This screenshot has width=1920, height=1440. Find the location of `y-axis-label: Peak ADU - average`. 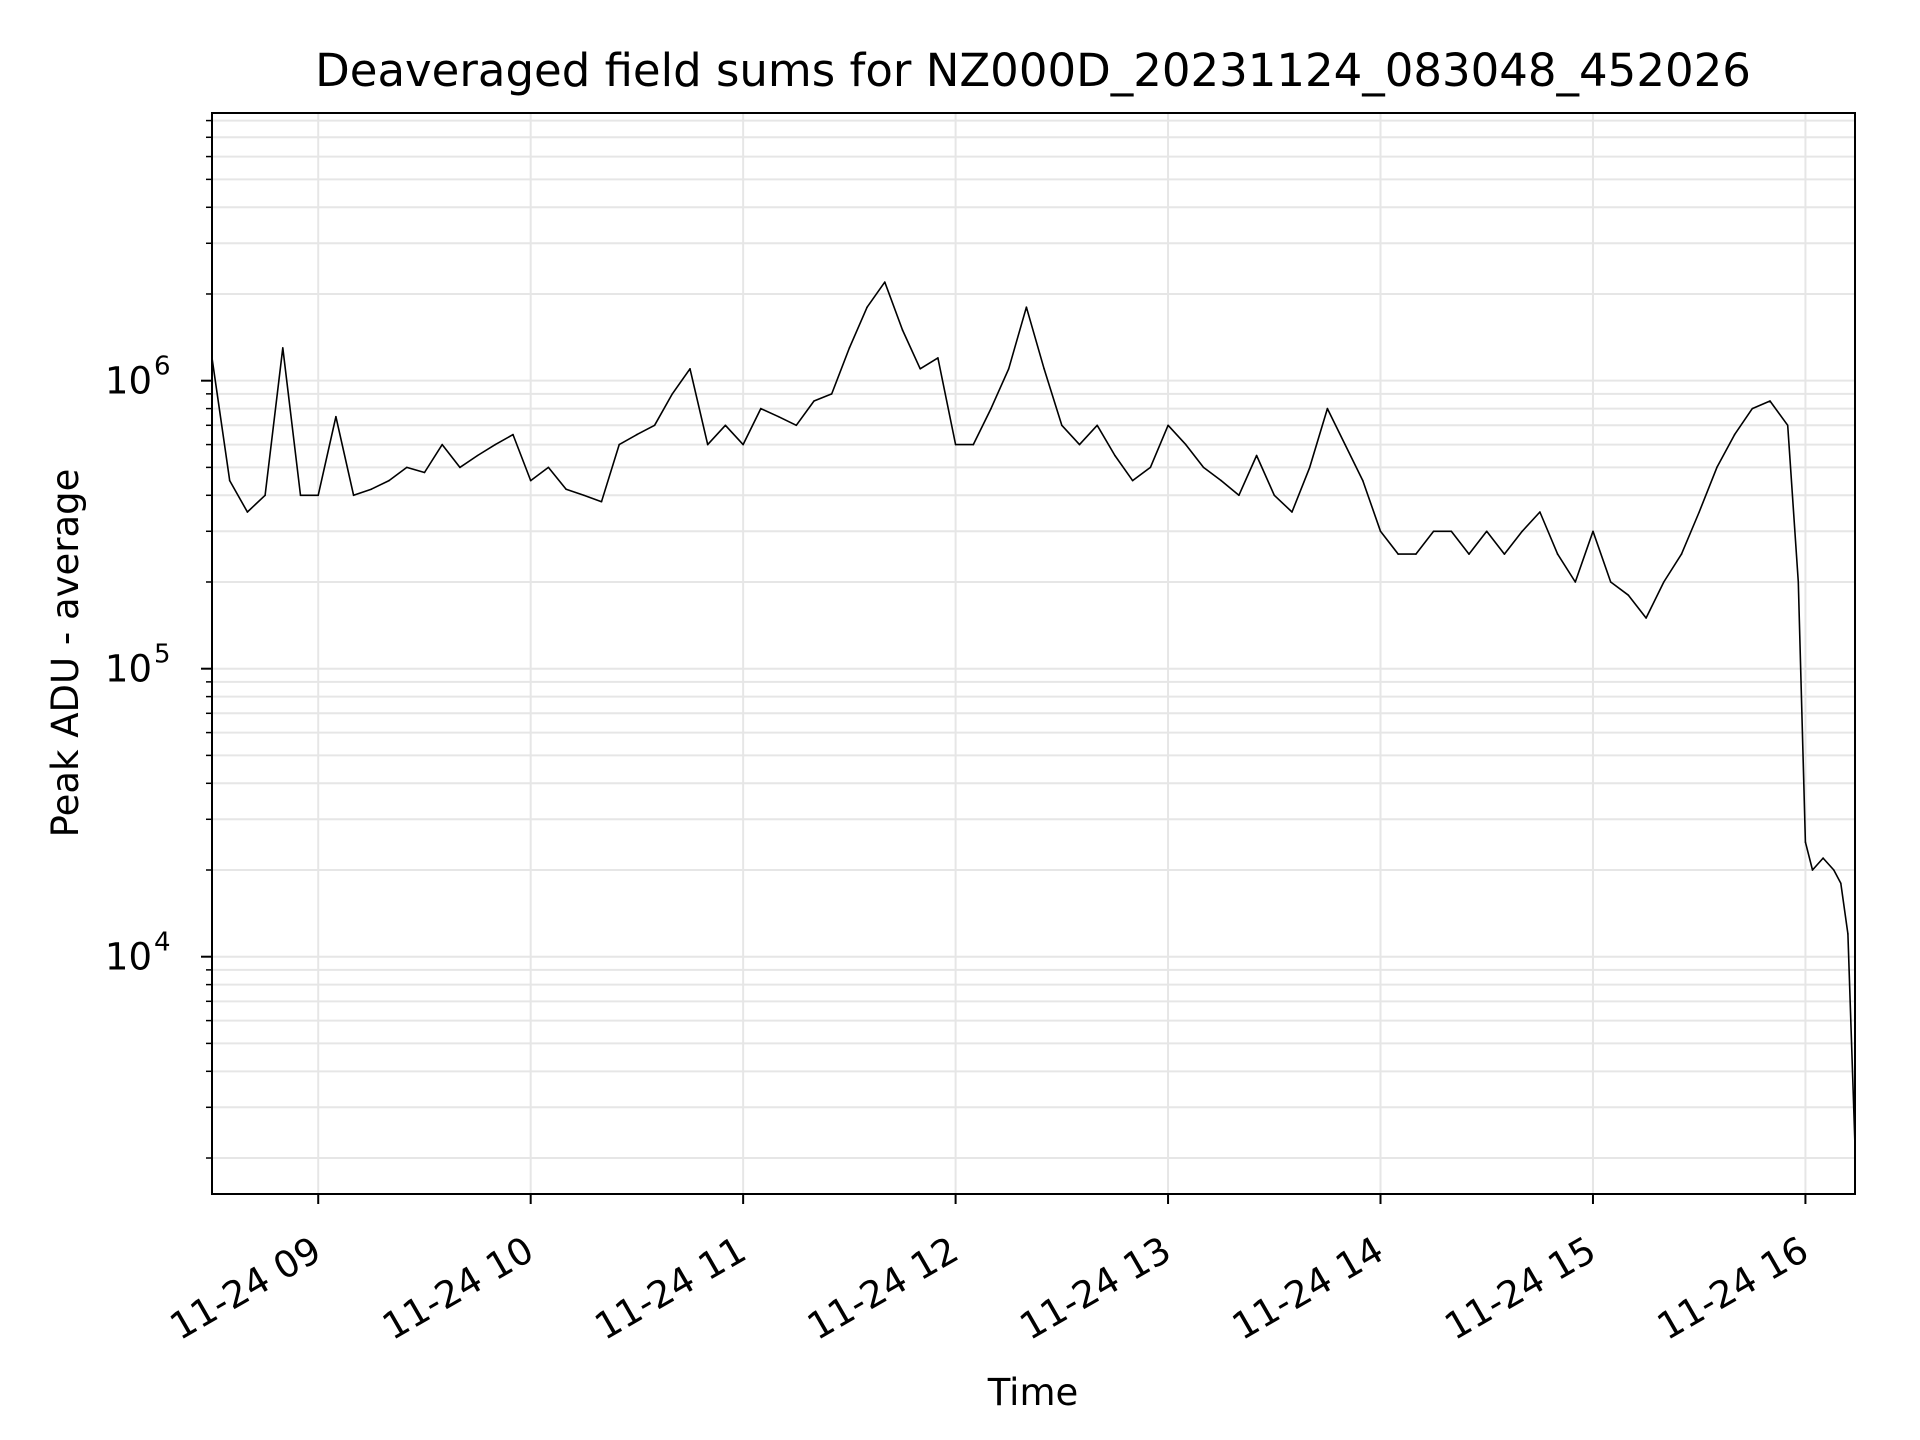

y-axis-label: Peak ADU - average is located at coordinates (65, 653).